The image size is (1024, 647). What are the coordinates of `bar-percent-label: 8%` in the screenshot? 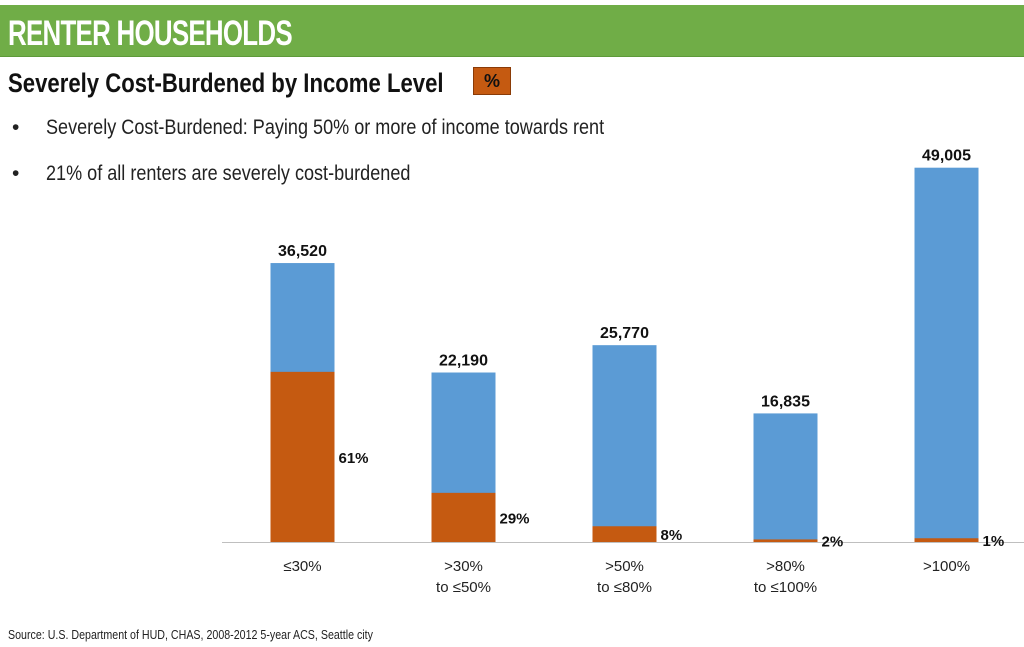 It's located at (672, 535).